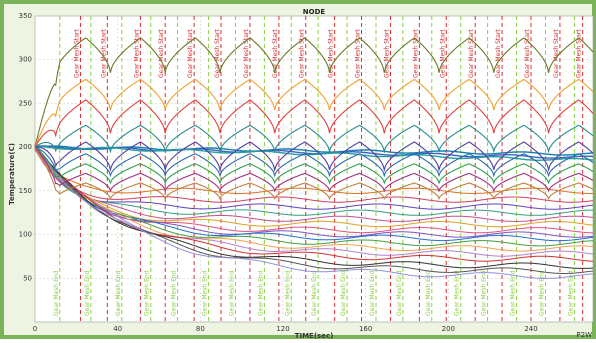 Image resolution: width=596 pixels, height=343 pixels. What do you see at coordinates (25, 60) in the screenshot?
I see `y-tick-label: 300` at bounding box center [25, 60].